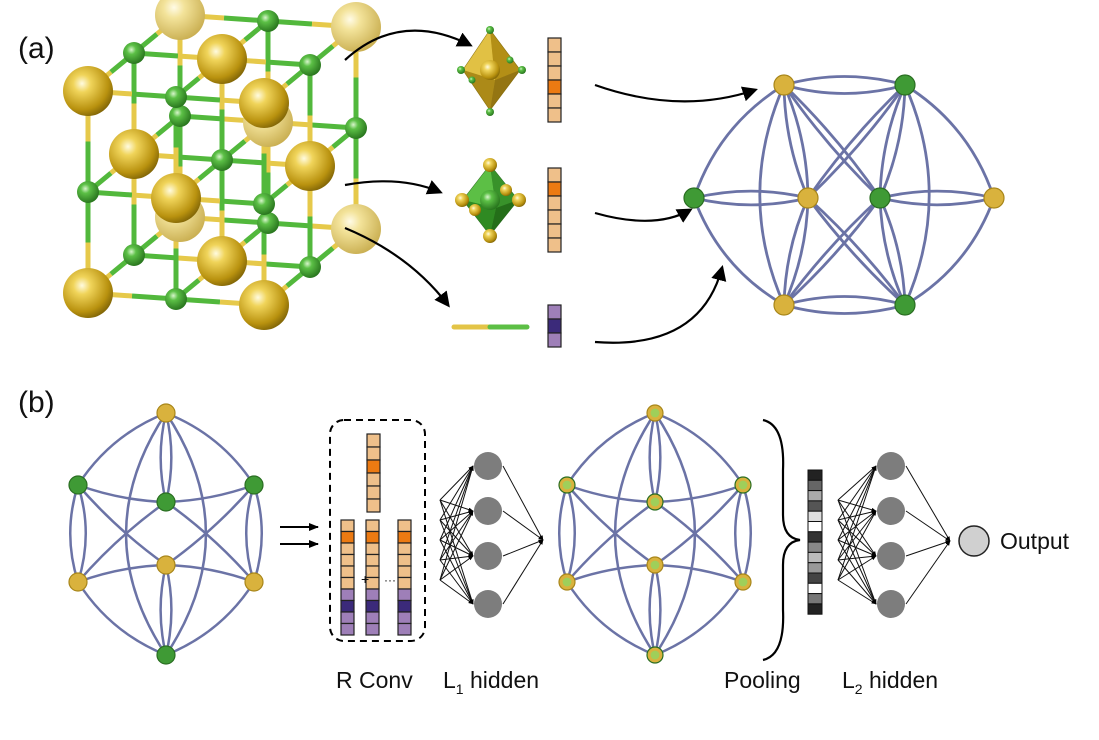 Image resolution: width=1099 pixels, height=740 pixels. What do you see at coordinates (900, 680) in the screenshot?
I see `l2-rest: hidden` at bounding box center [900, 680].